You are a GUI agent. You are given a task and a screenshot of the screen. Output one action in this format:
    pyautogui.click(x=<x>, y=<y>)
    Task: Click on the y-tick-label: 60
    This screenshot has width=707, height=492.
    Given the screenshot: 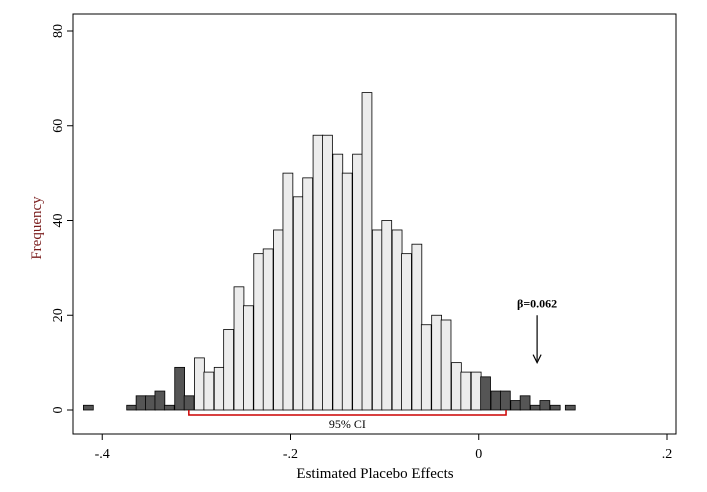 What is the action you would take?
    pyautogui.click(x=58, y=126)
    